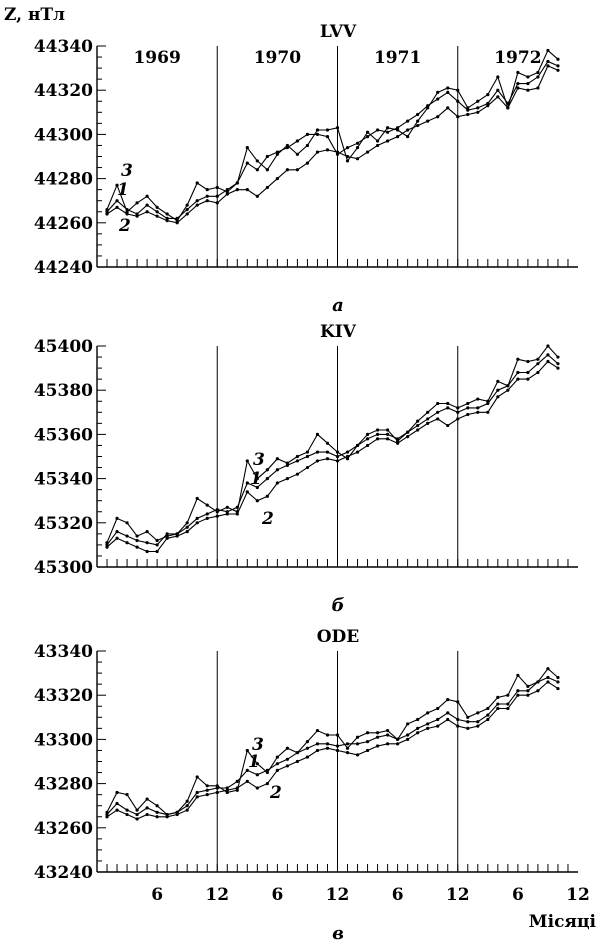 The width and height of the screenshot is (602, 945). I want to click on year-label: 1969, so click(156, 58).